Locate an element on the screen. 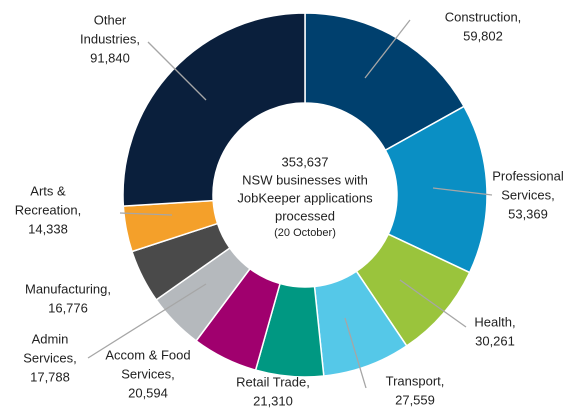  category-label: Health, is located at coordinates (494, 321).